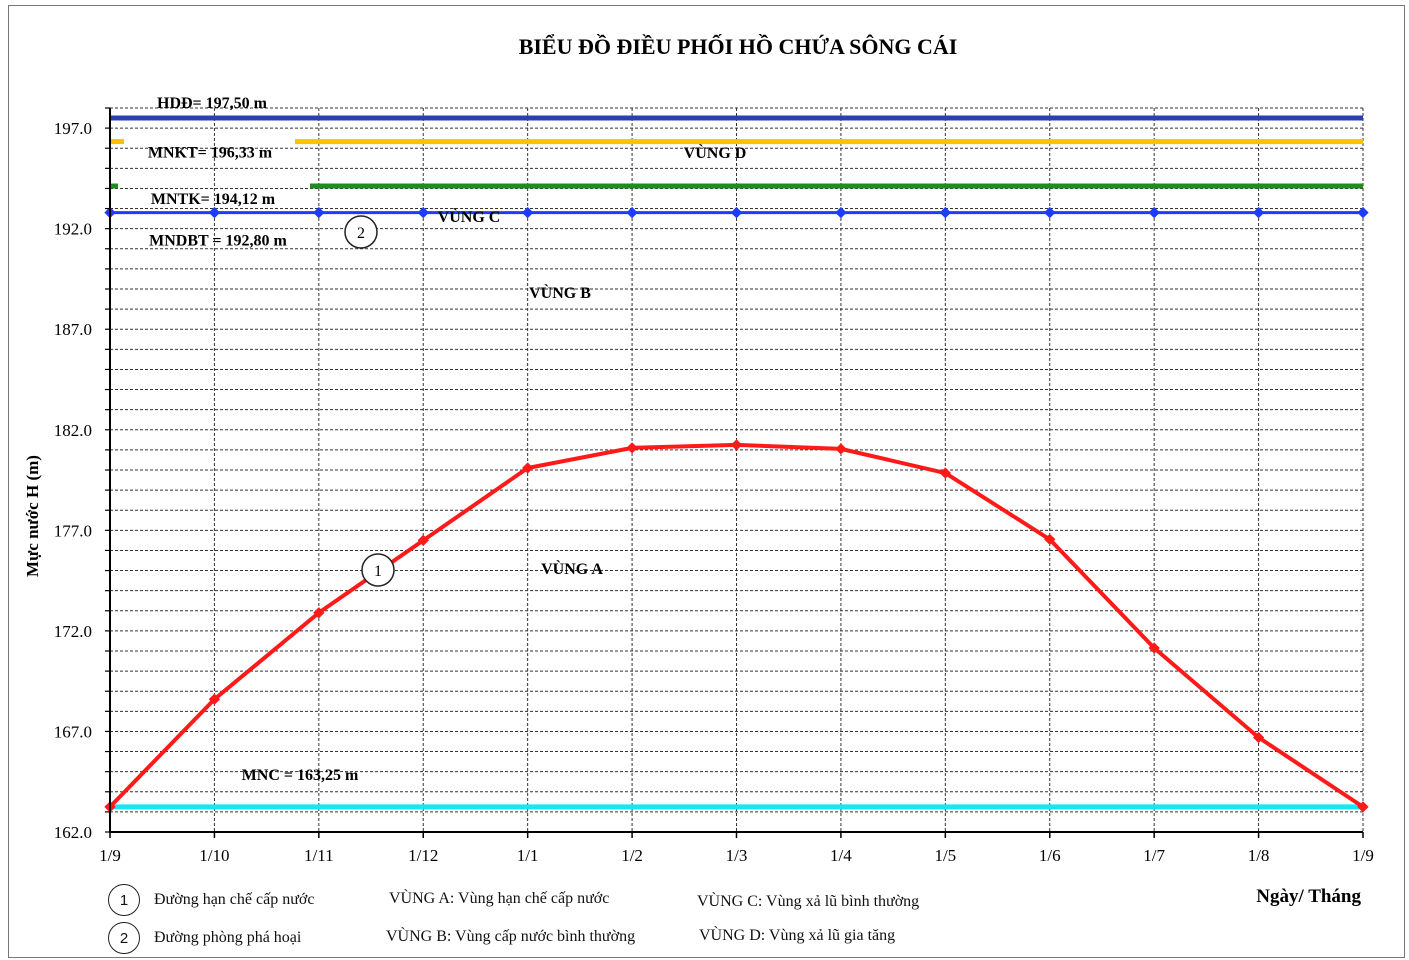 The width and height of the screenshot is (1409, 960). I want to click on y-tick-label: 187.0, so click(73, 329).